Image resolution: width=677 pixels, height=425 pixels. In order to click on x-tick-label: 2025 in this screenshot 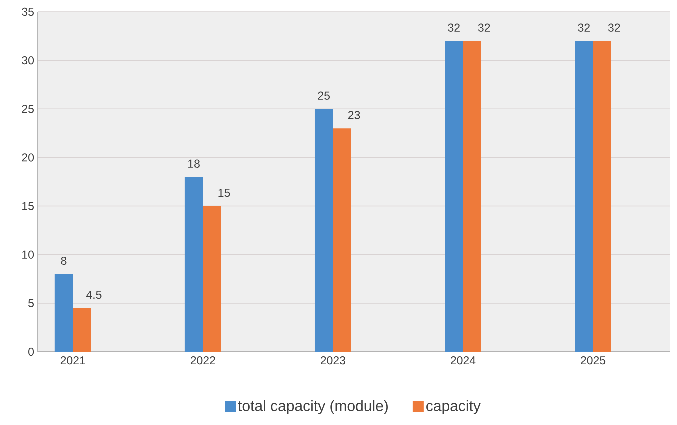, I will do `click(593, 360)`.